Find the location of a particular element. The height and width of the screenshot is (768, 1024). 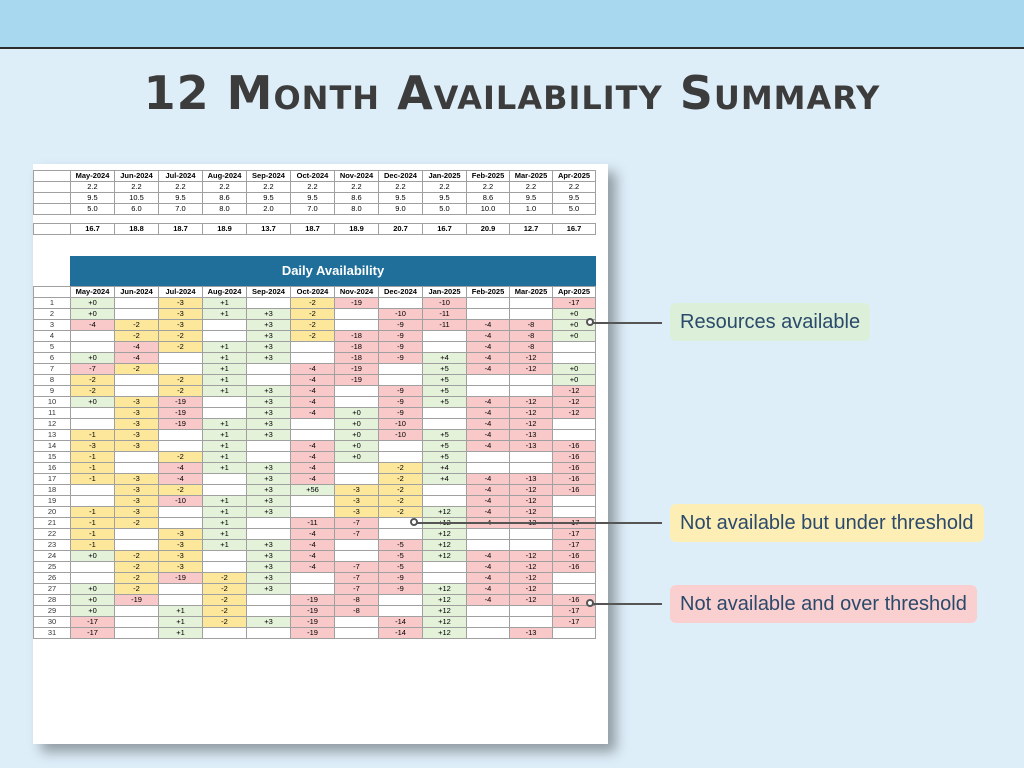

month-header: May-2024 is located at coordinates (92, 176).